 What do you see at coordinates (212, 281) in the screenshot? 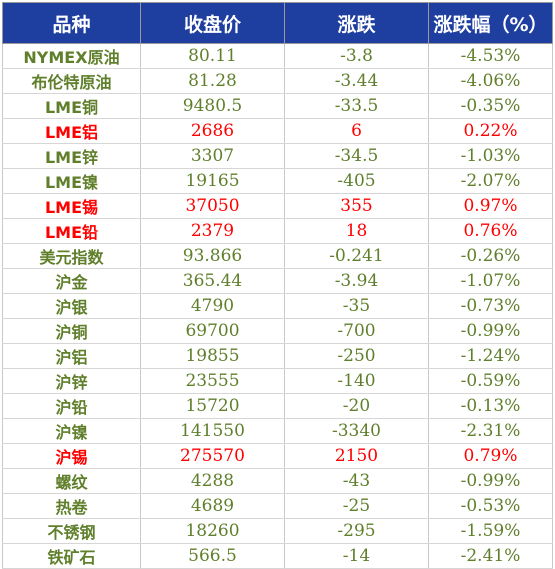
I see `close-price-cell: 365.44` at bounding box center [212, 281].